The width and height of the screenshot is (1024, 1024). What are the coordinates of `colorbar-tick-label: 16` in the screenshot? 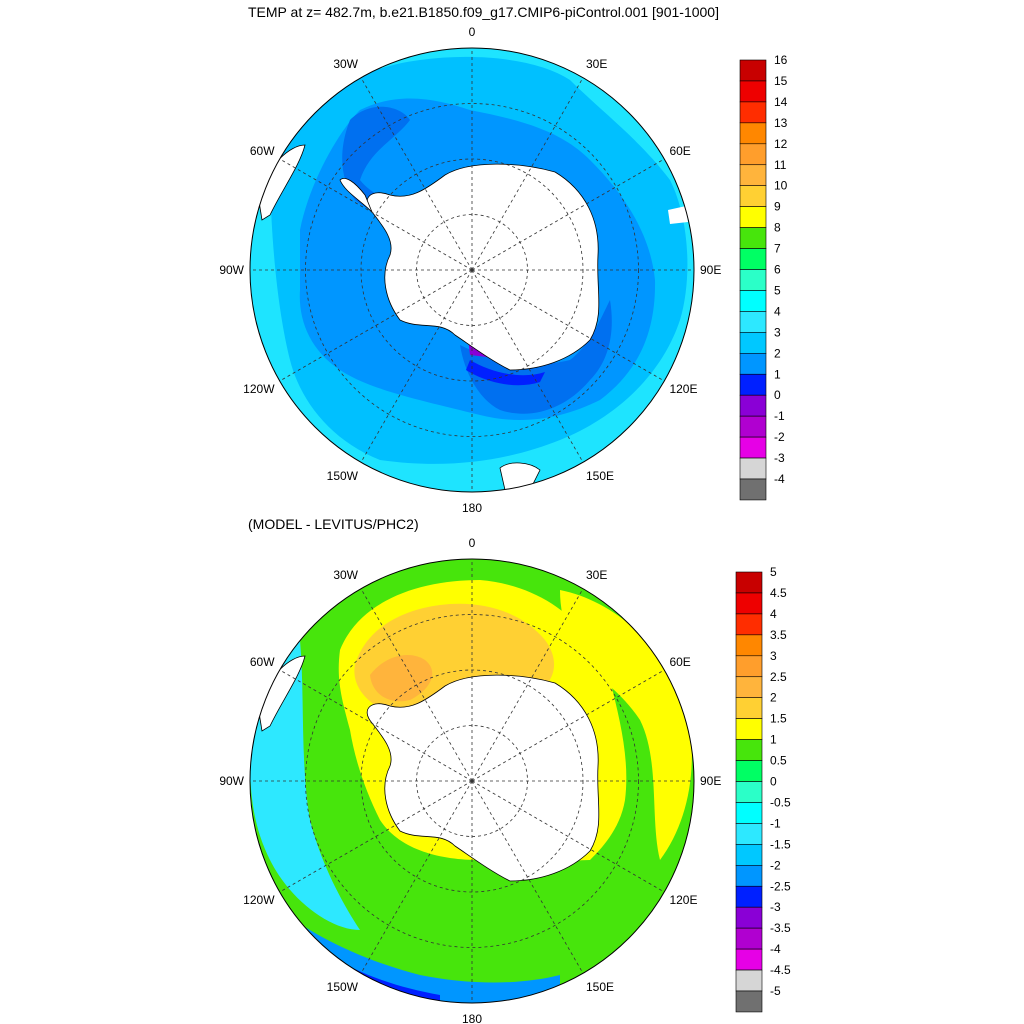 It's located at (781, 60).